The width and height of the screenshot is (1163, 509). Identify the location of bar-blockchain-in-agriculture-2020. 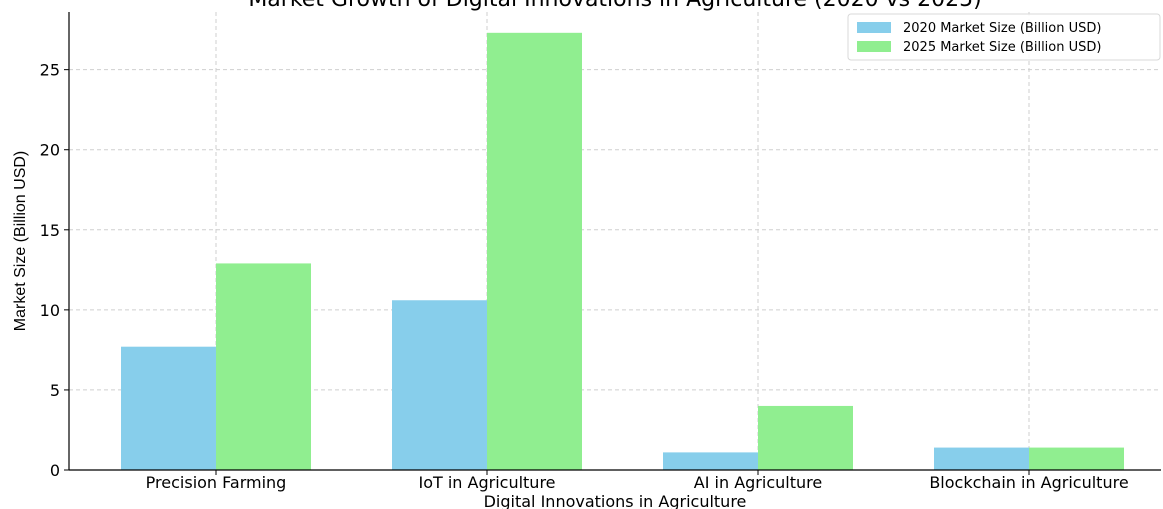
(981, 458).